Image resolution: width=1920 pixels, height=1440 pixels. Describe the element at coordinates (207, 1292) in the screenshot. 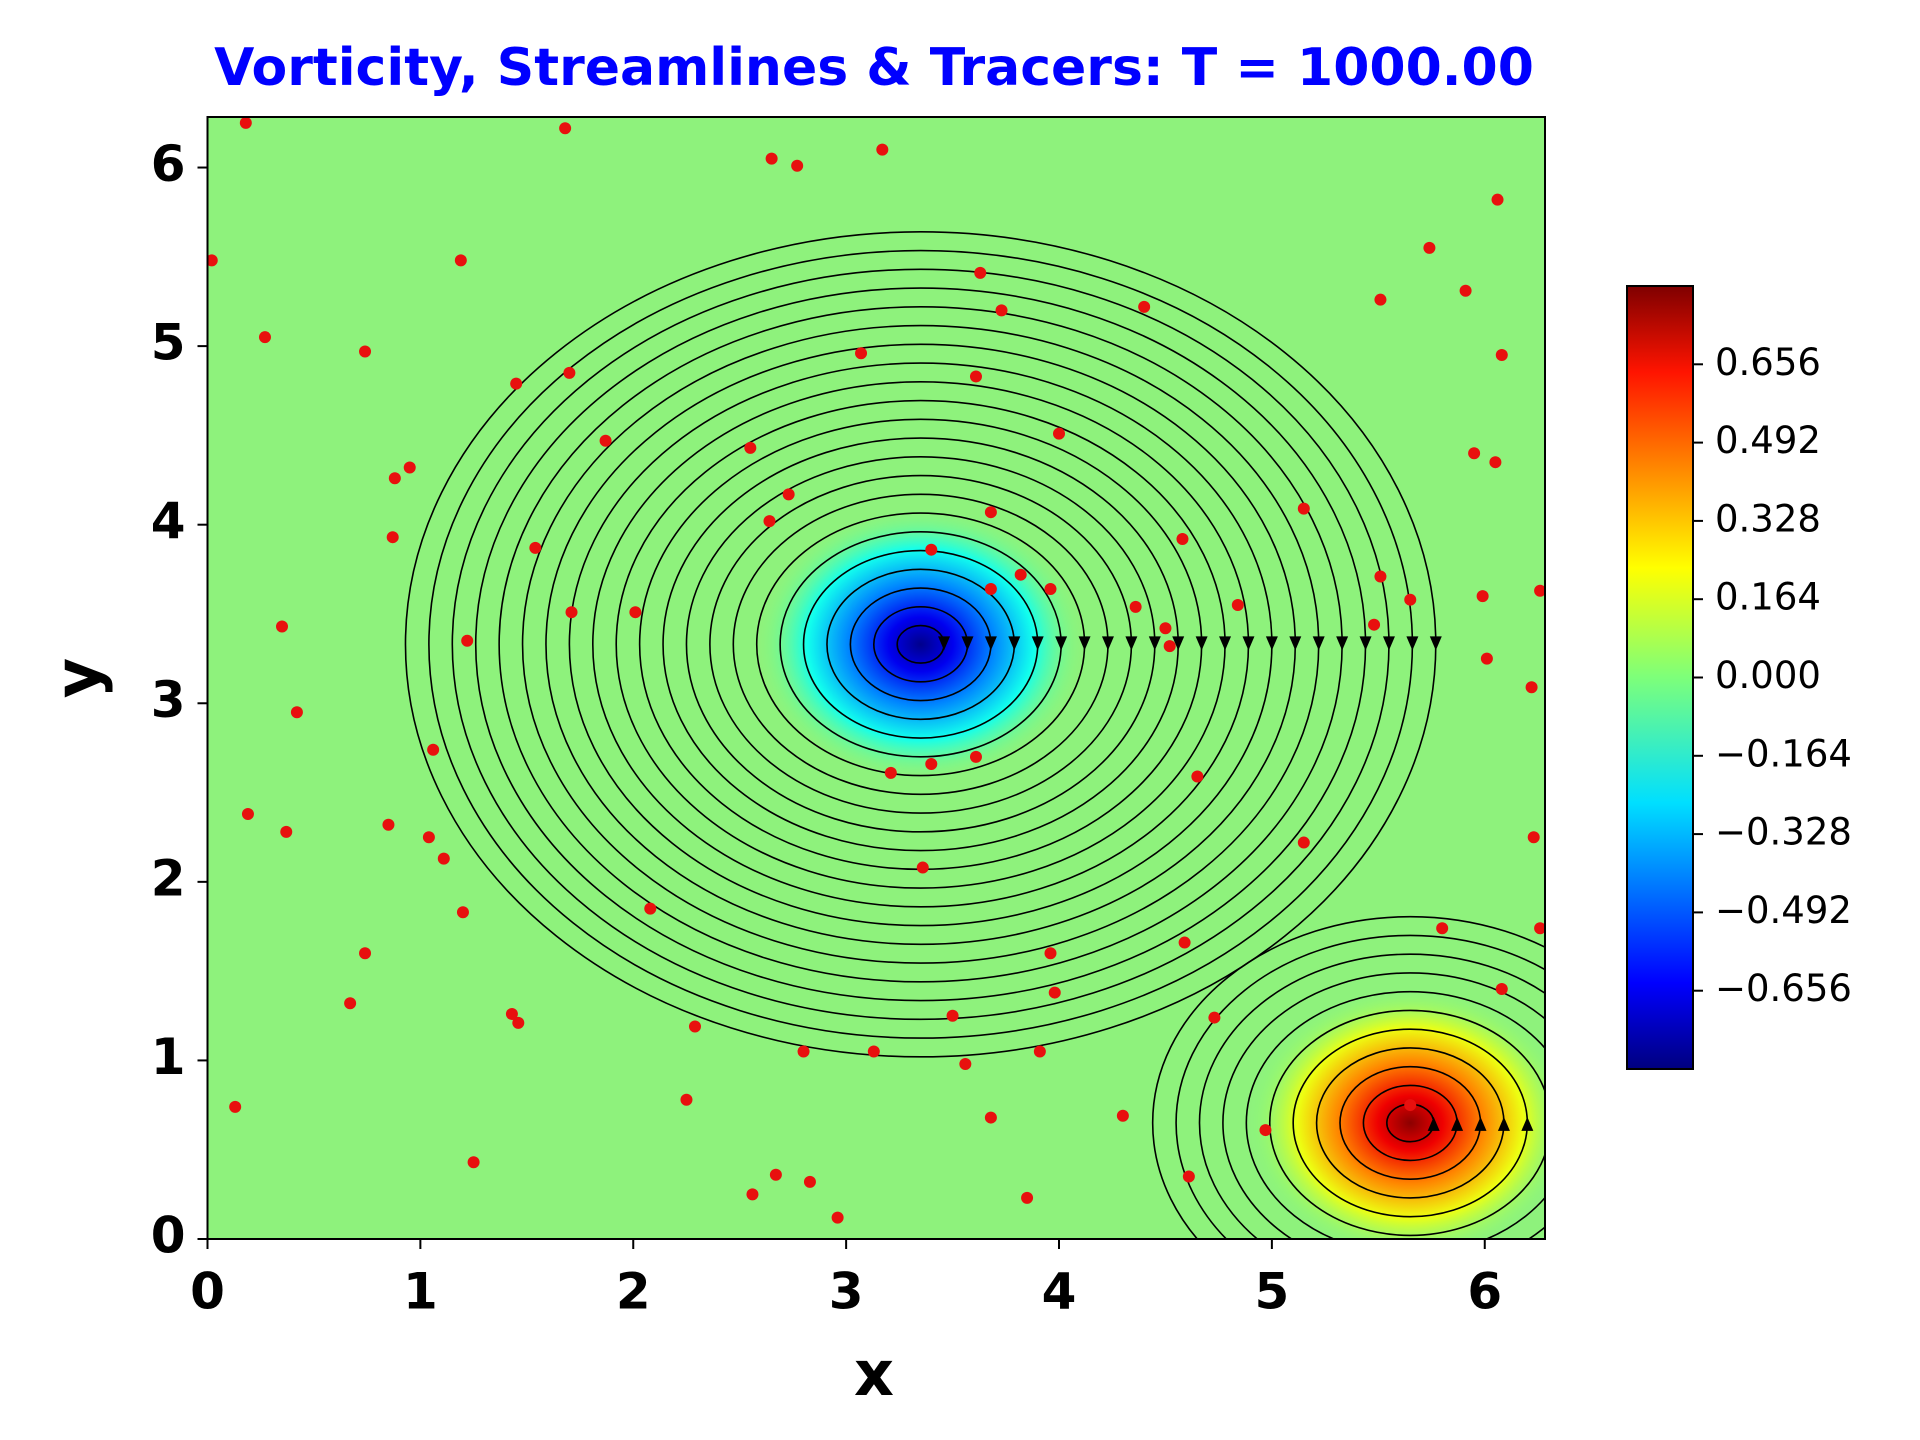

I see `x-tick-label: 0` at that location.